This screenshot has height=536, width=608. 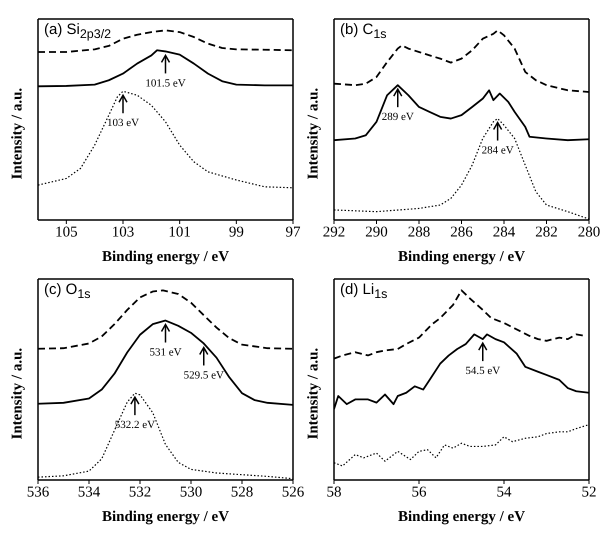 I want to click on annotation: 284 eV, so click(x=498, y=150).